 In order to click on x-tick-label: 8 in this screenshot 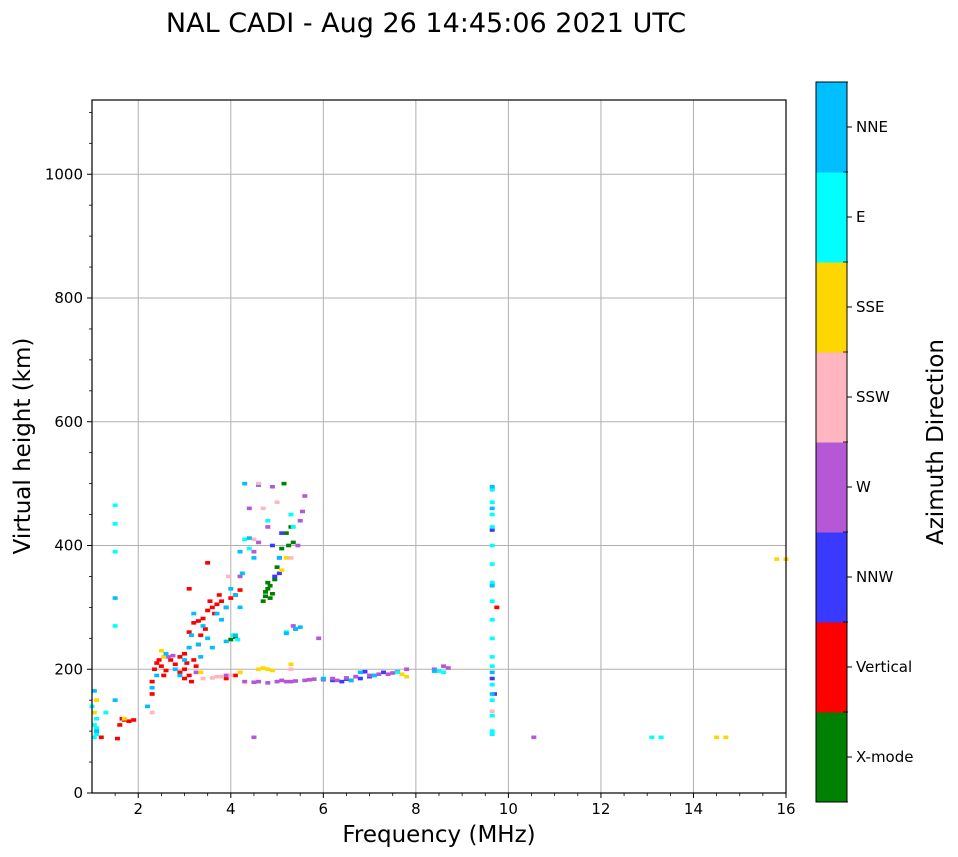, I will do `click(416, 809)`.